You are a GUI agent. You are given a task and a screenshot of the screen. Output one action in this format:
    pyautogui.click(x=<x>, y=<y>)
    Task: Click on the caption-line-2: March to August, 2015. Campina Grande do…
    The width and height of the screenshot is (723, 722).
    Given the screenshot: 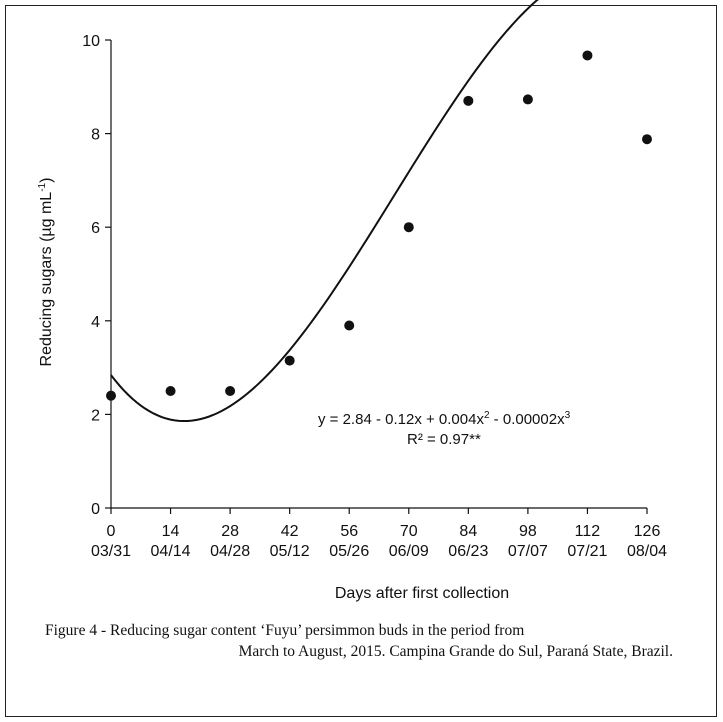 What is the action you would take?
    pyautogui.click(x=359, y=651)
    